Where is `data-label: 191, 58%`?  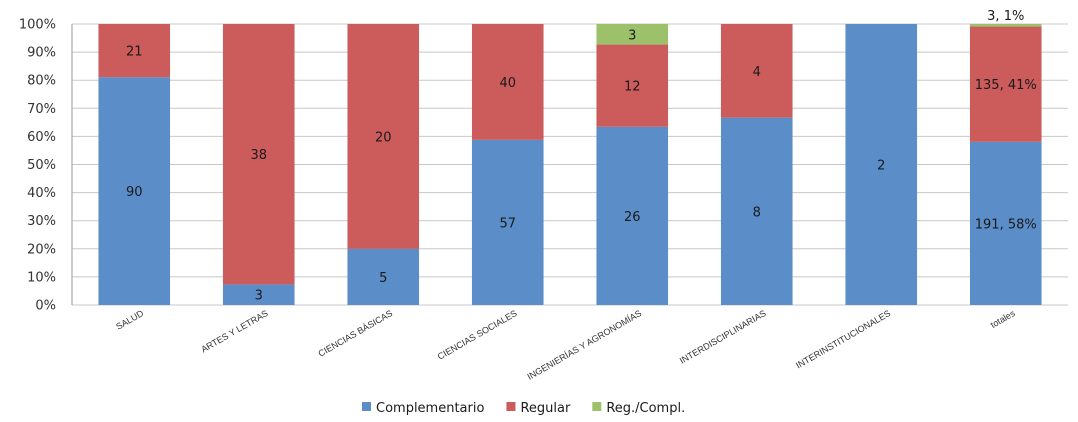
data-label: 191, 58% is located at coordinates (1006, 224).